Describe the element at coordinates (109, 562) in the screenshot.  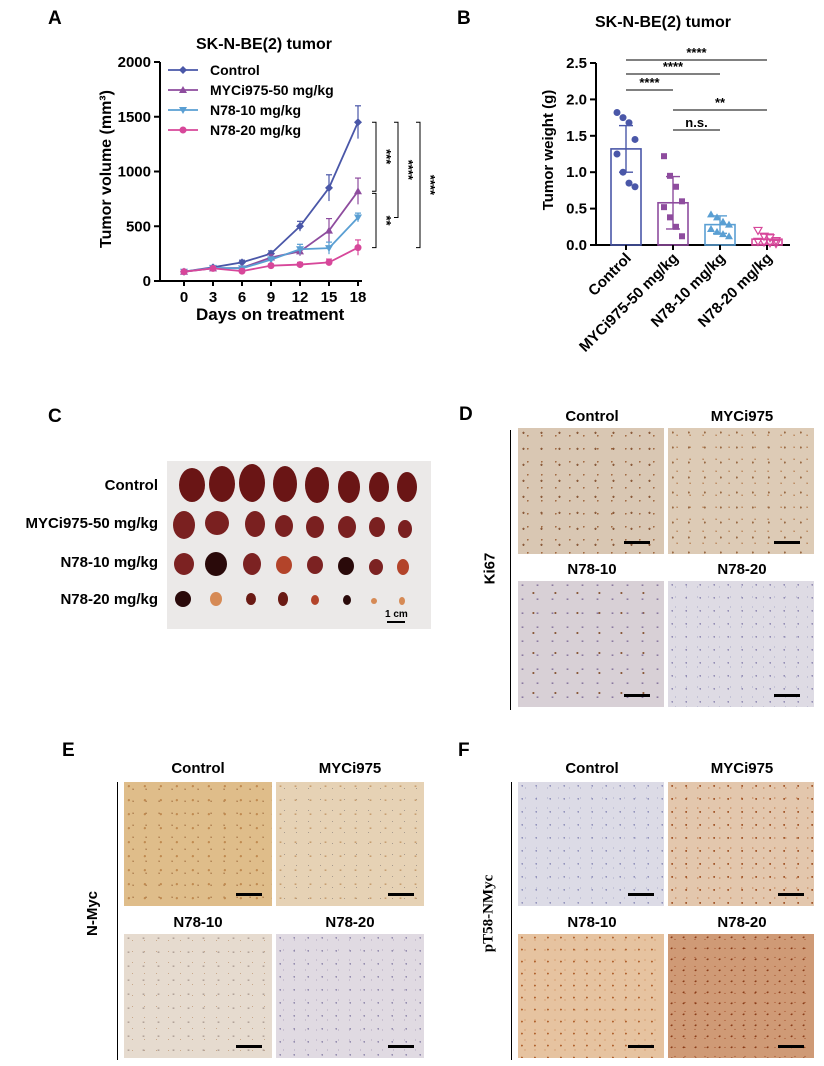
I see `tumor-row-label-n78-10: N78-10 mg/kg` at that location.